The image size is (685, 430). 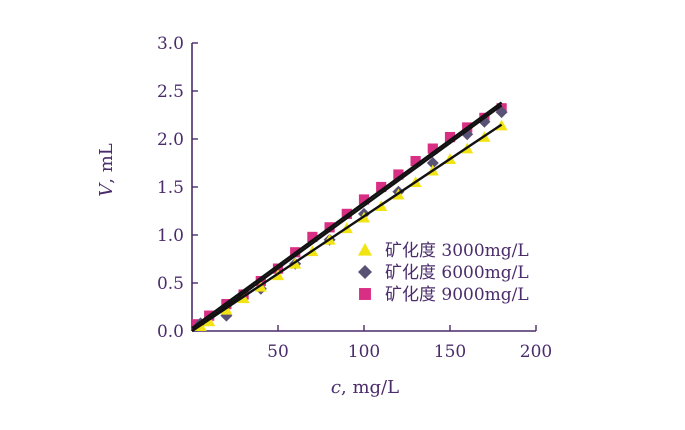 What do you see at coordinates (457, 251) in the screenshot?
I see `legend-label: 矿化度 3000mg/L` at bounding box center [457, 251].